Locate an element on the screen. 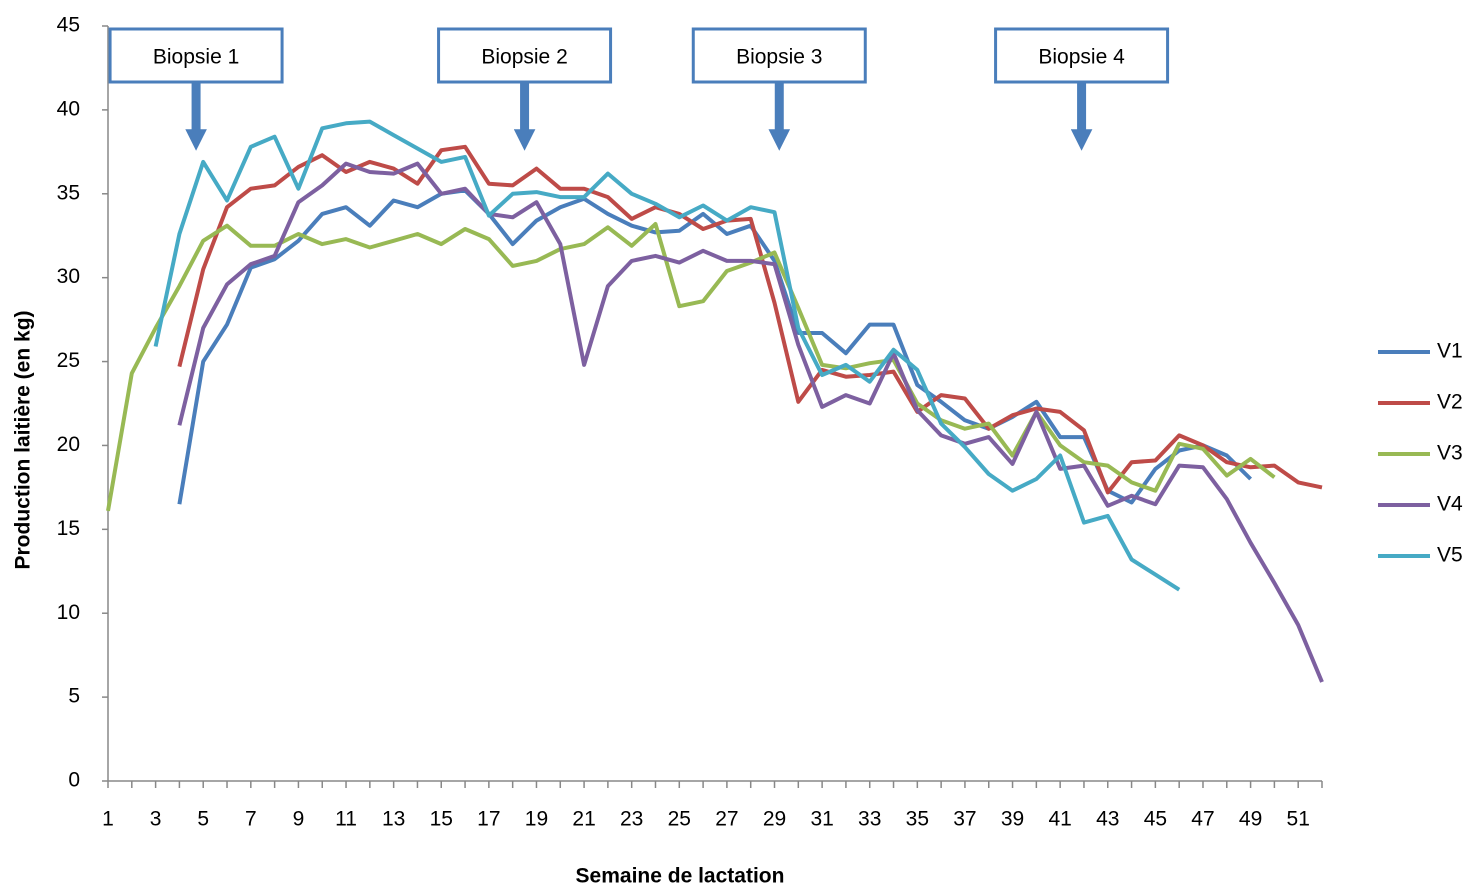 Image resolution: width=1470 pixels, height=888 pixels. x-tick-label: 21 is located at coordinates (583, 819).